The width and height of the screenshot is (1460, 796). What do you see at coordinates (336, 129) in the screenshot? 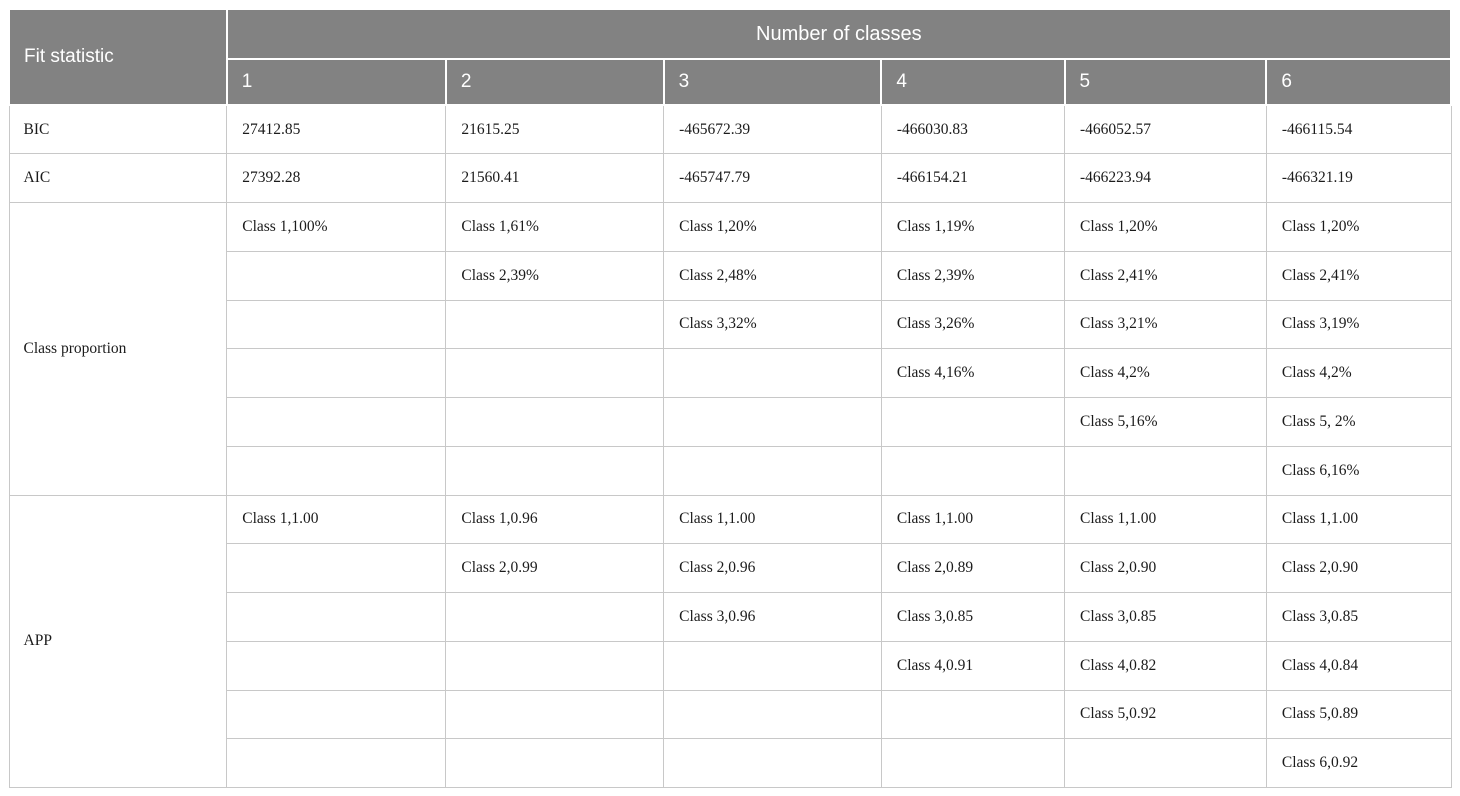
I see `table-cell: 27412.85` at bounding box center [336, 129].